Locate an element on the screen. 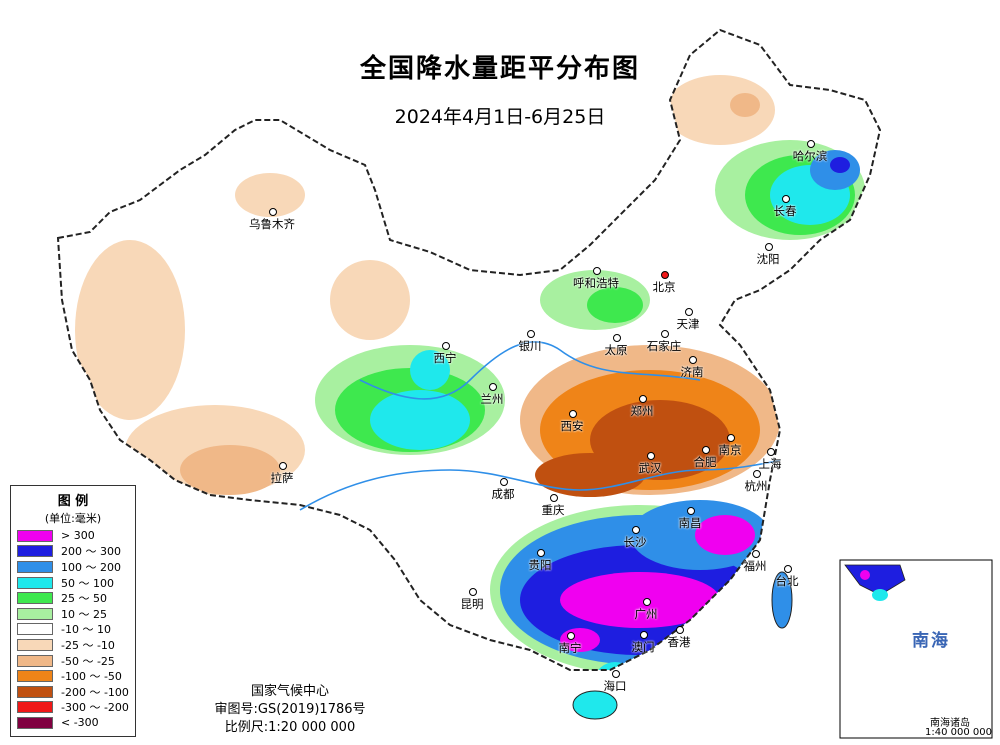  legend-label: 10 ～ 25 is located at coordinates (84, 614).